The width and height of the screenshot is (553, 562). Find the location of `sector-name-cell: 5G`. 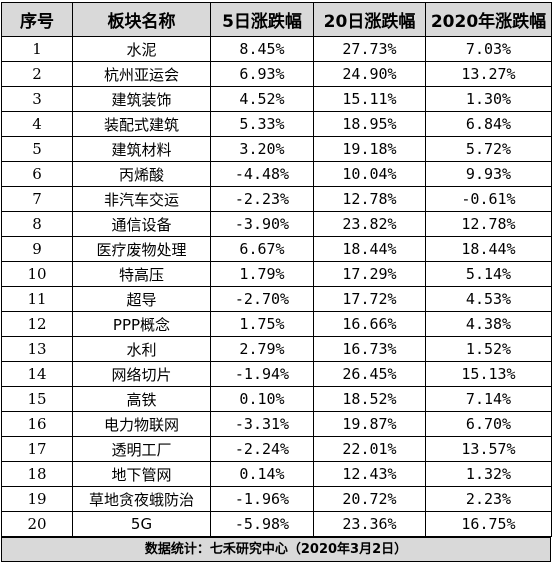

sector-name-cell: 5G is located at coordinates (141, 524).